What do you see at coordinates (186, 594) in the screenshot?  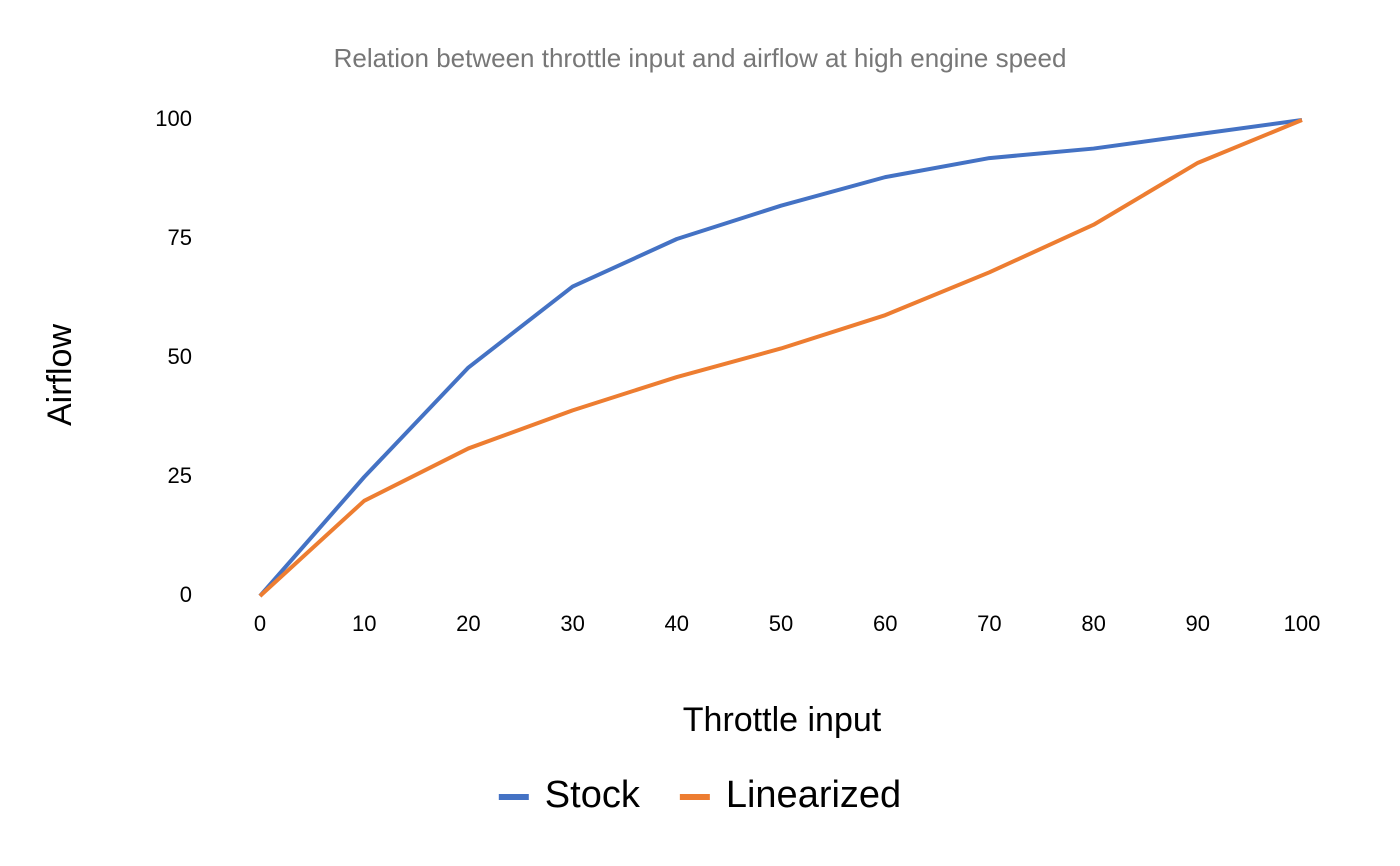 I see `y-tick-label: 0` at bounding box center [186, 594].